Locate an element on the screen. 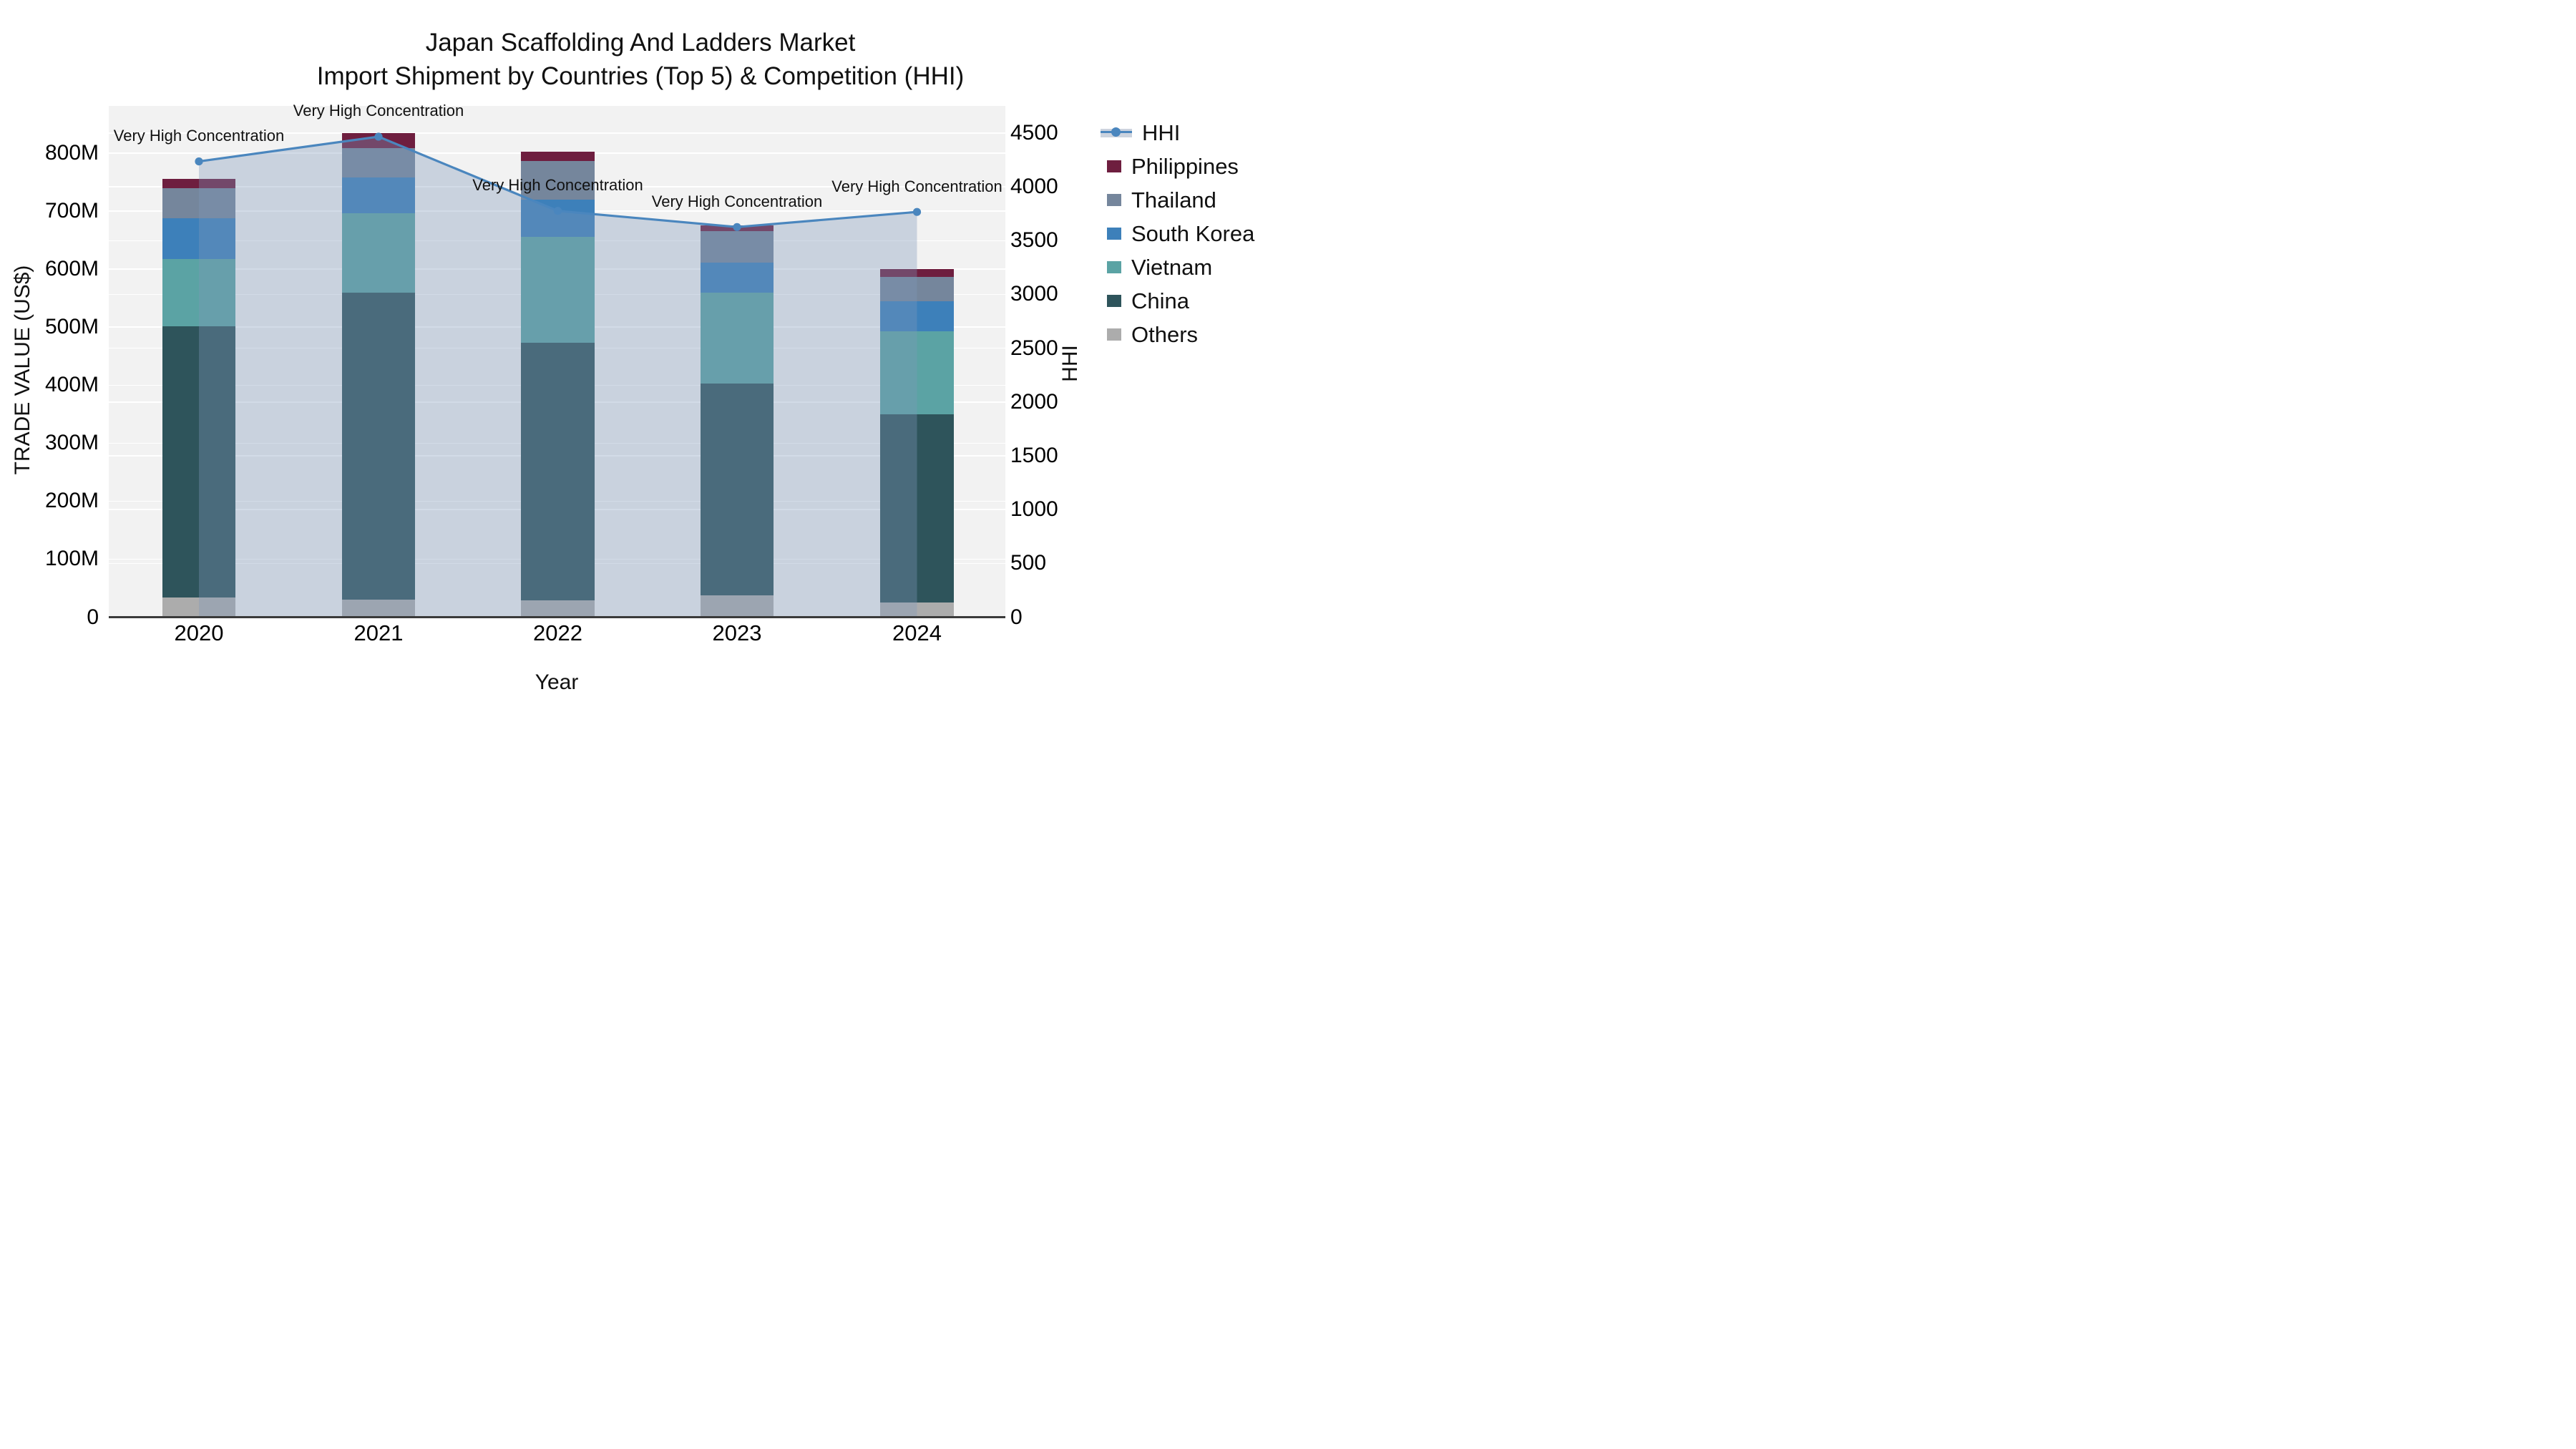  y-left-tick-700M: 700M is located at coordinates (71, 211).